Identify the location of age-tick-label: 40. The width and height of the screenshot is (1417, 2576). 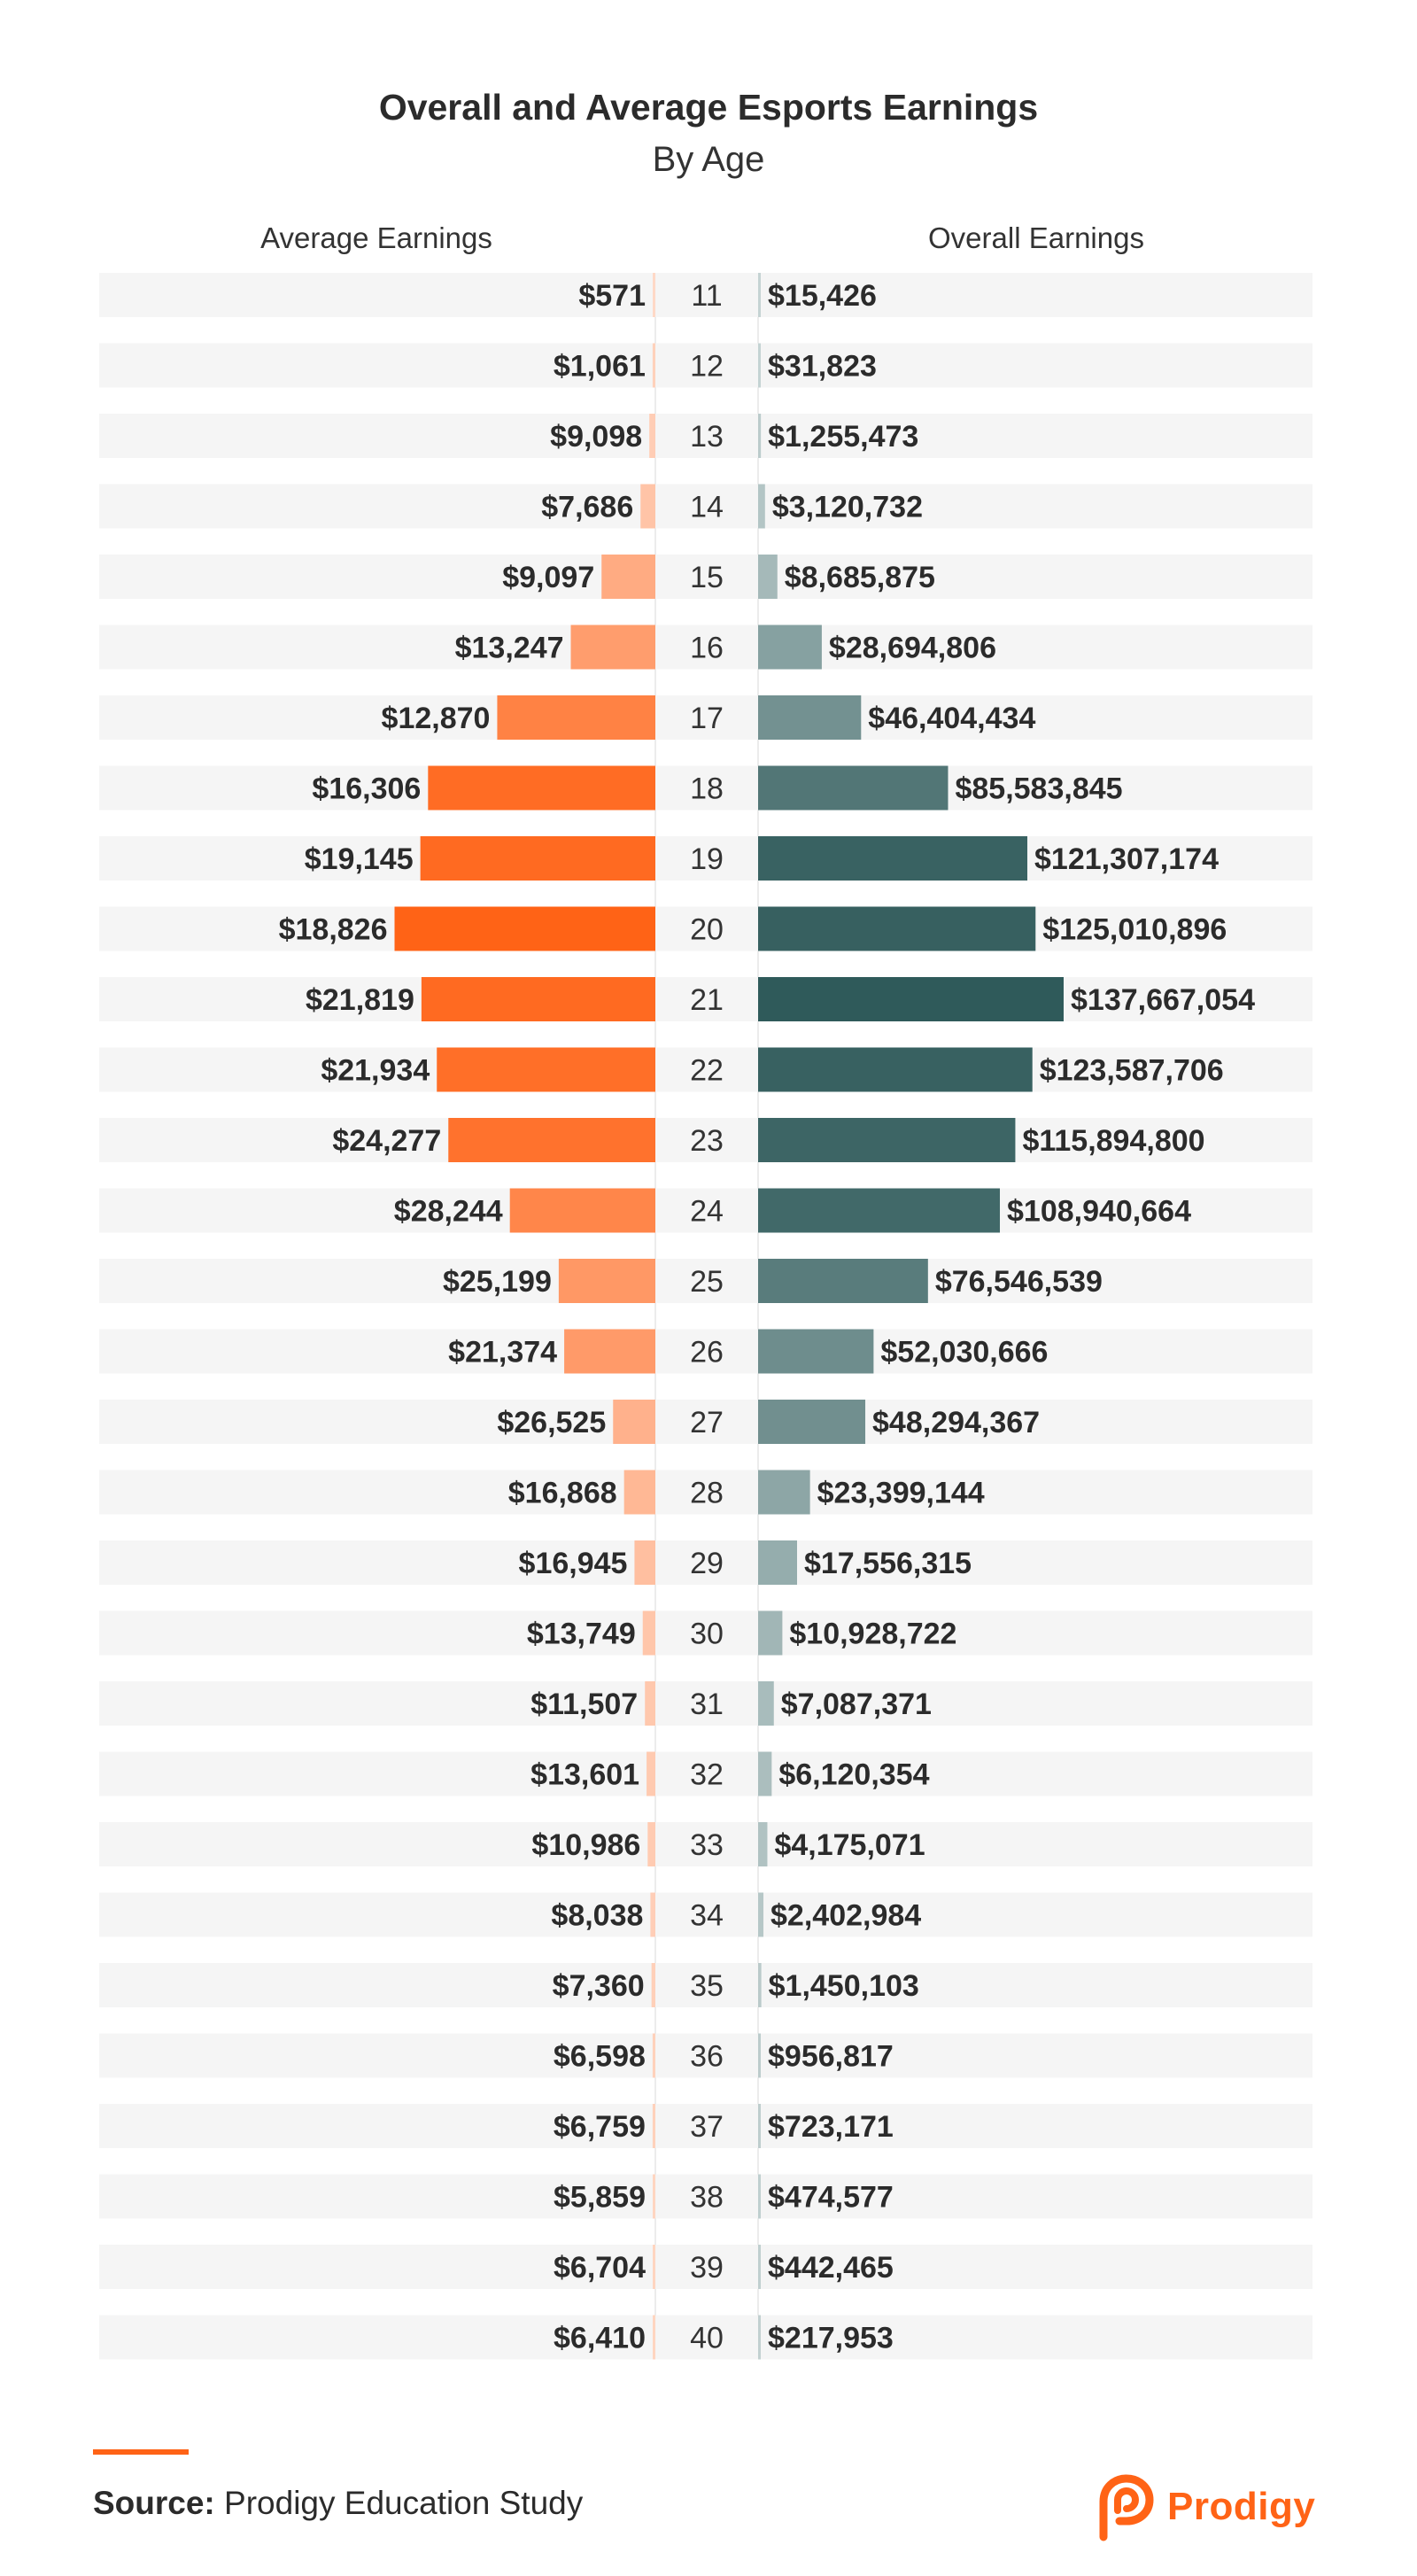
(707, 2338).